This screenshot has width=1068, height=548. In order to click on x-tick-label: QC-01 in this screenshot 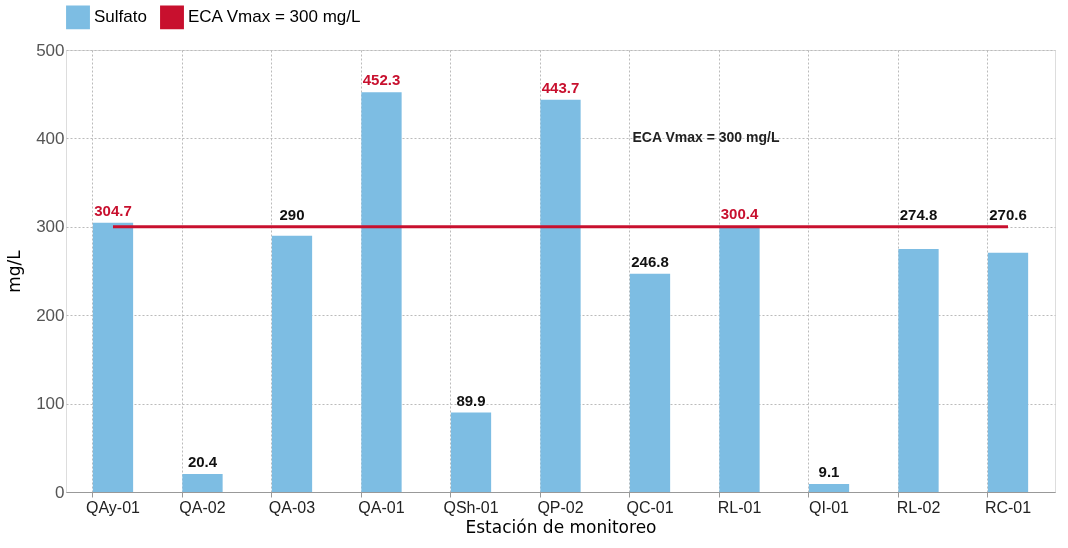, I will do `click(650, 507)`.